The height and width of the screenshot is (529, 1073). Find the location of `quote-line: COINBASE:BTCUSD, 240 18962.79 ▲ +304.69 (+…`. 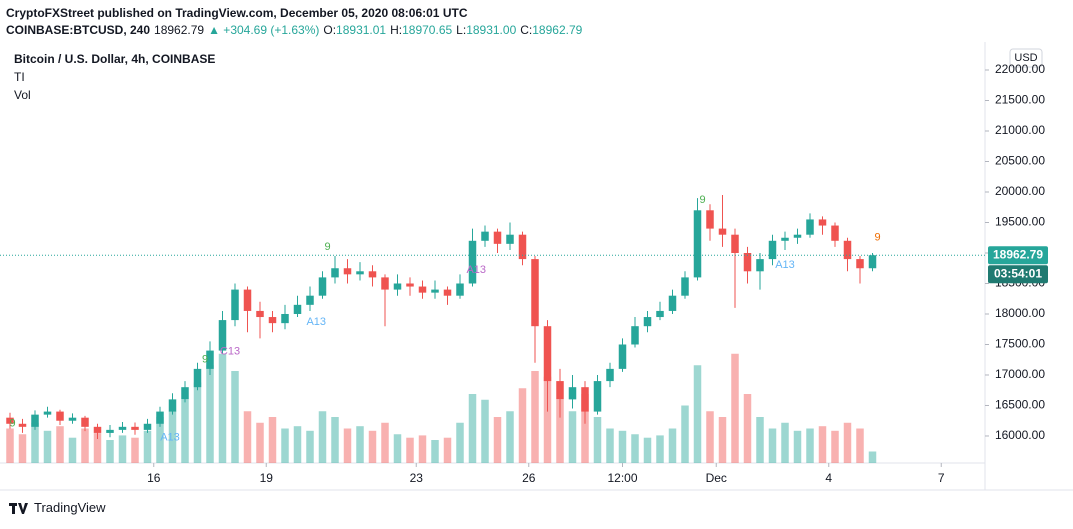

quote-line: COINBASE:BTCUSD, 240 18962.79 ▲ +304.69 (+… is located at coordinates (298, 30).